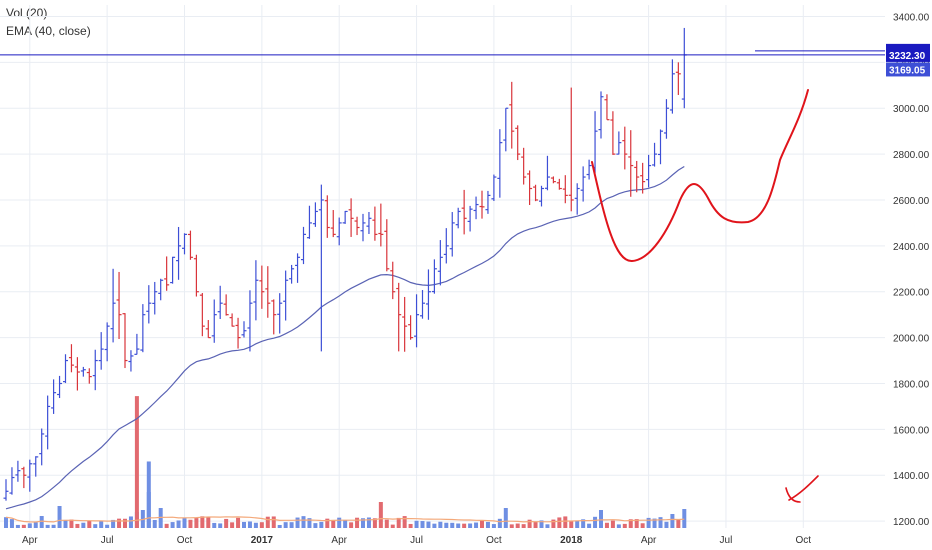  I want to click on y-tick-label: 3400.00, so click(911, 17).